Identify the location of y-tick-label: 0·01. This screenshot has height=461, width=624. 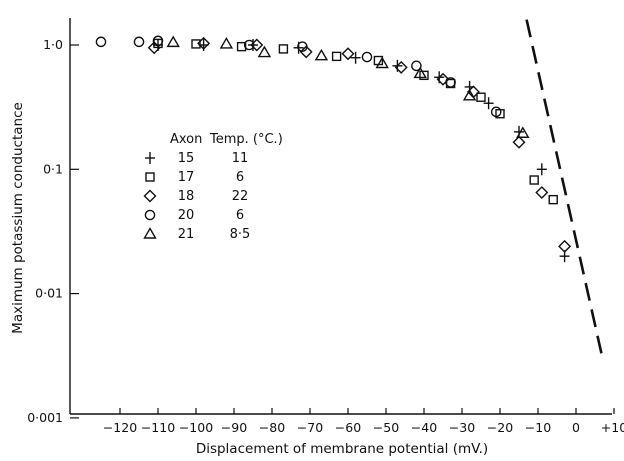
(49, 293).